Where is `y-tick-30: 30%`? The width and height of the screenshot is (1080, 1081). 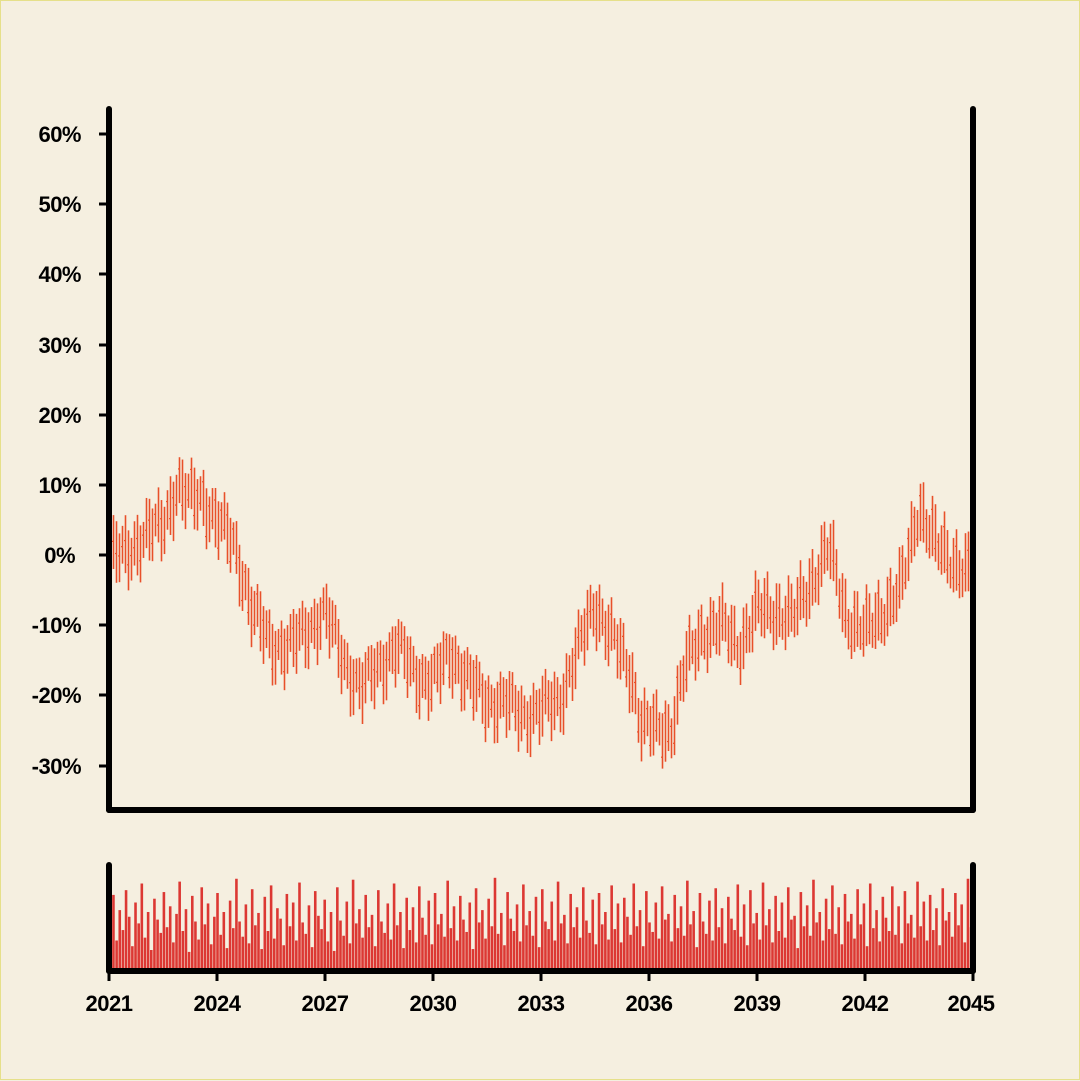
y-tick-30: 30% is located at coordinates (73, 345).